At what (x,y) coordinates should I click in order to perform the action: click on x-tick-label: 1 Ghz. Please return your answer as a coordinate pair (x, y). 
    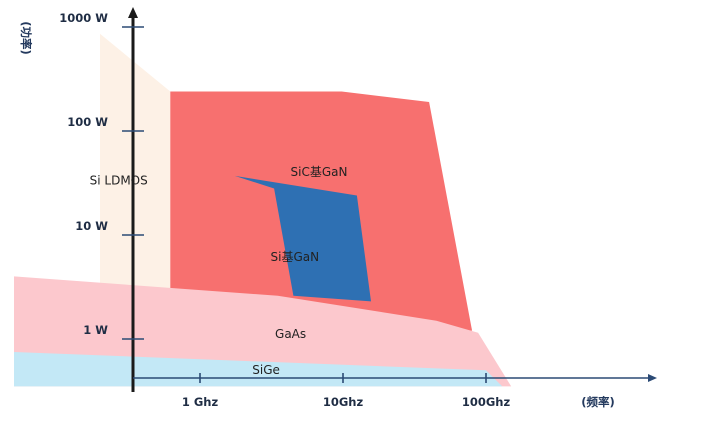
    Looking at the image, I should click on (200, 402).